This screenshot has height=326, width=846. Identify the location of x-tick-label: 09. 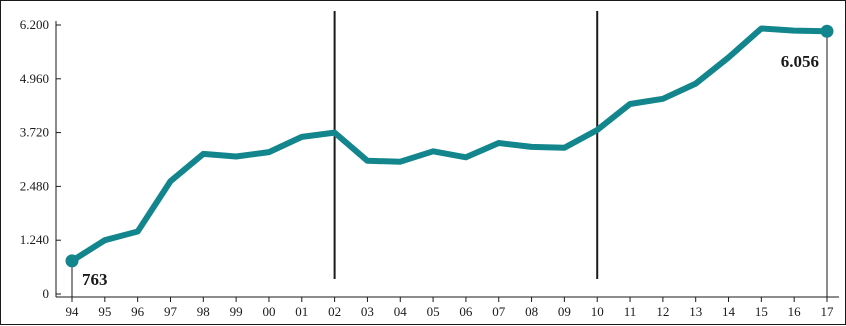
(564, 311).